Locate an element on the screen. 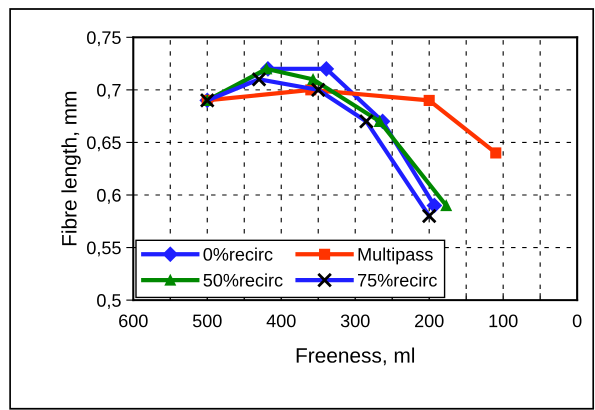  x-tick-label: 600 is located at coordinates (133, 321).